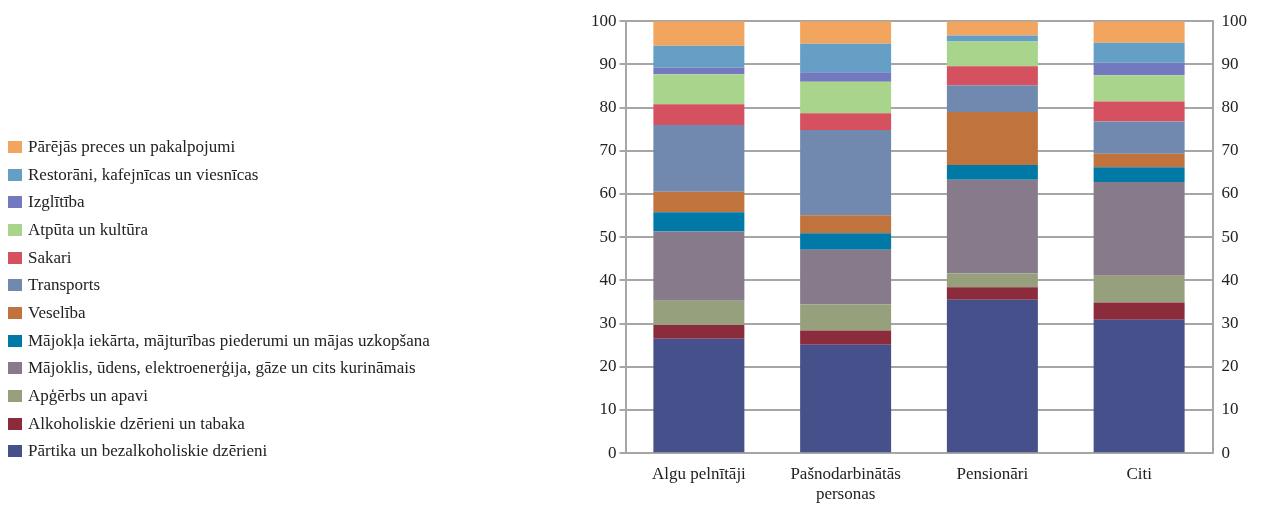  Describe the element at coordinates (612, 452) in the screenshot. I see `y-tick-label: 0` at that location.